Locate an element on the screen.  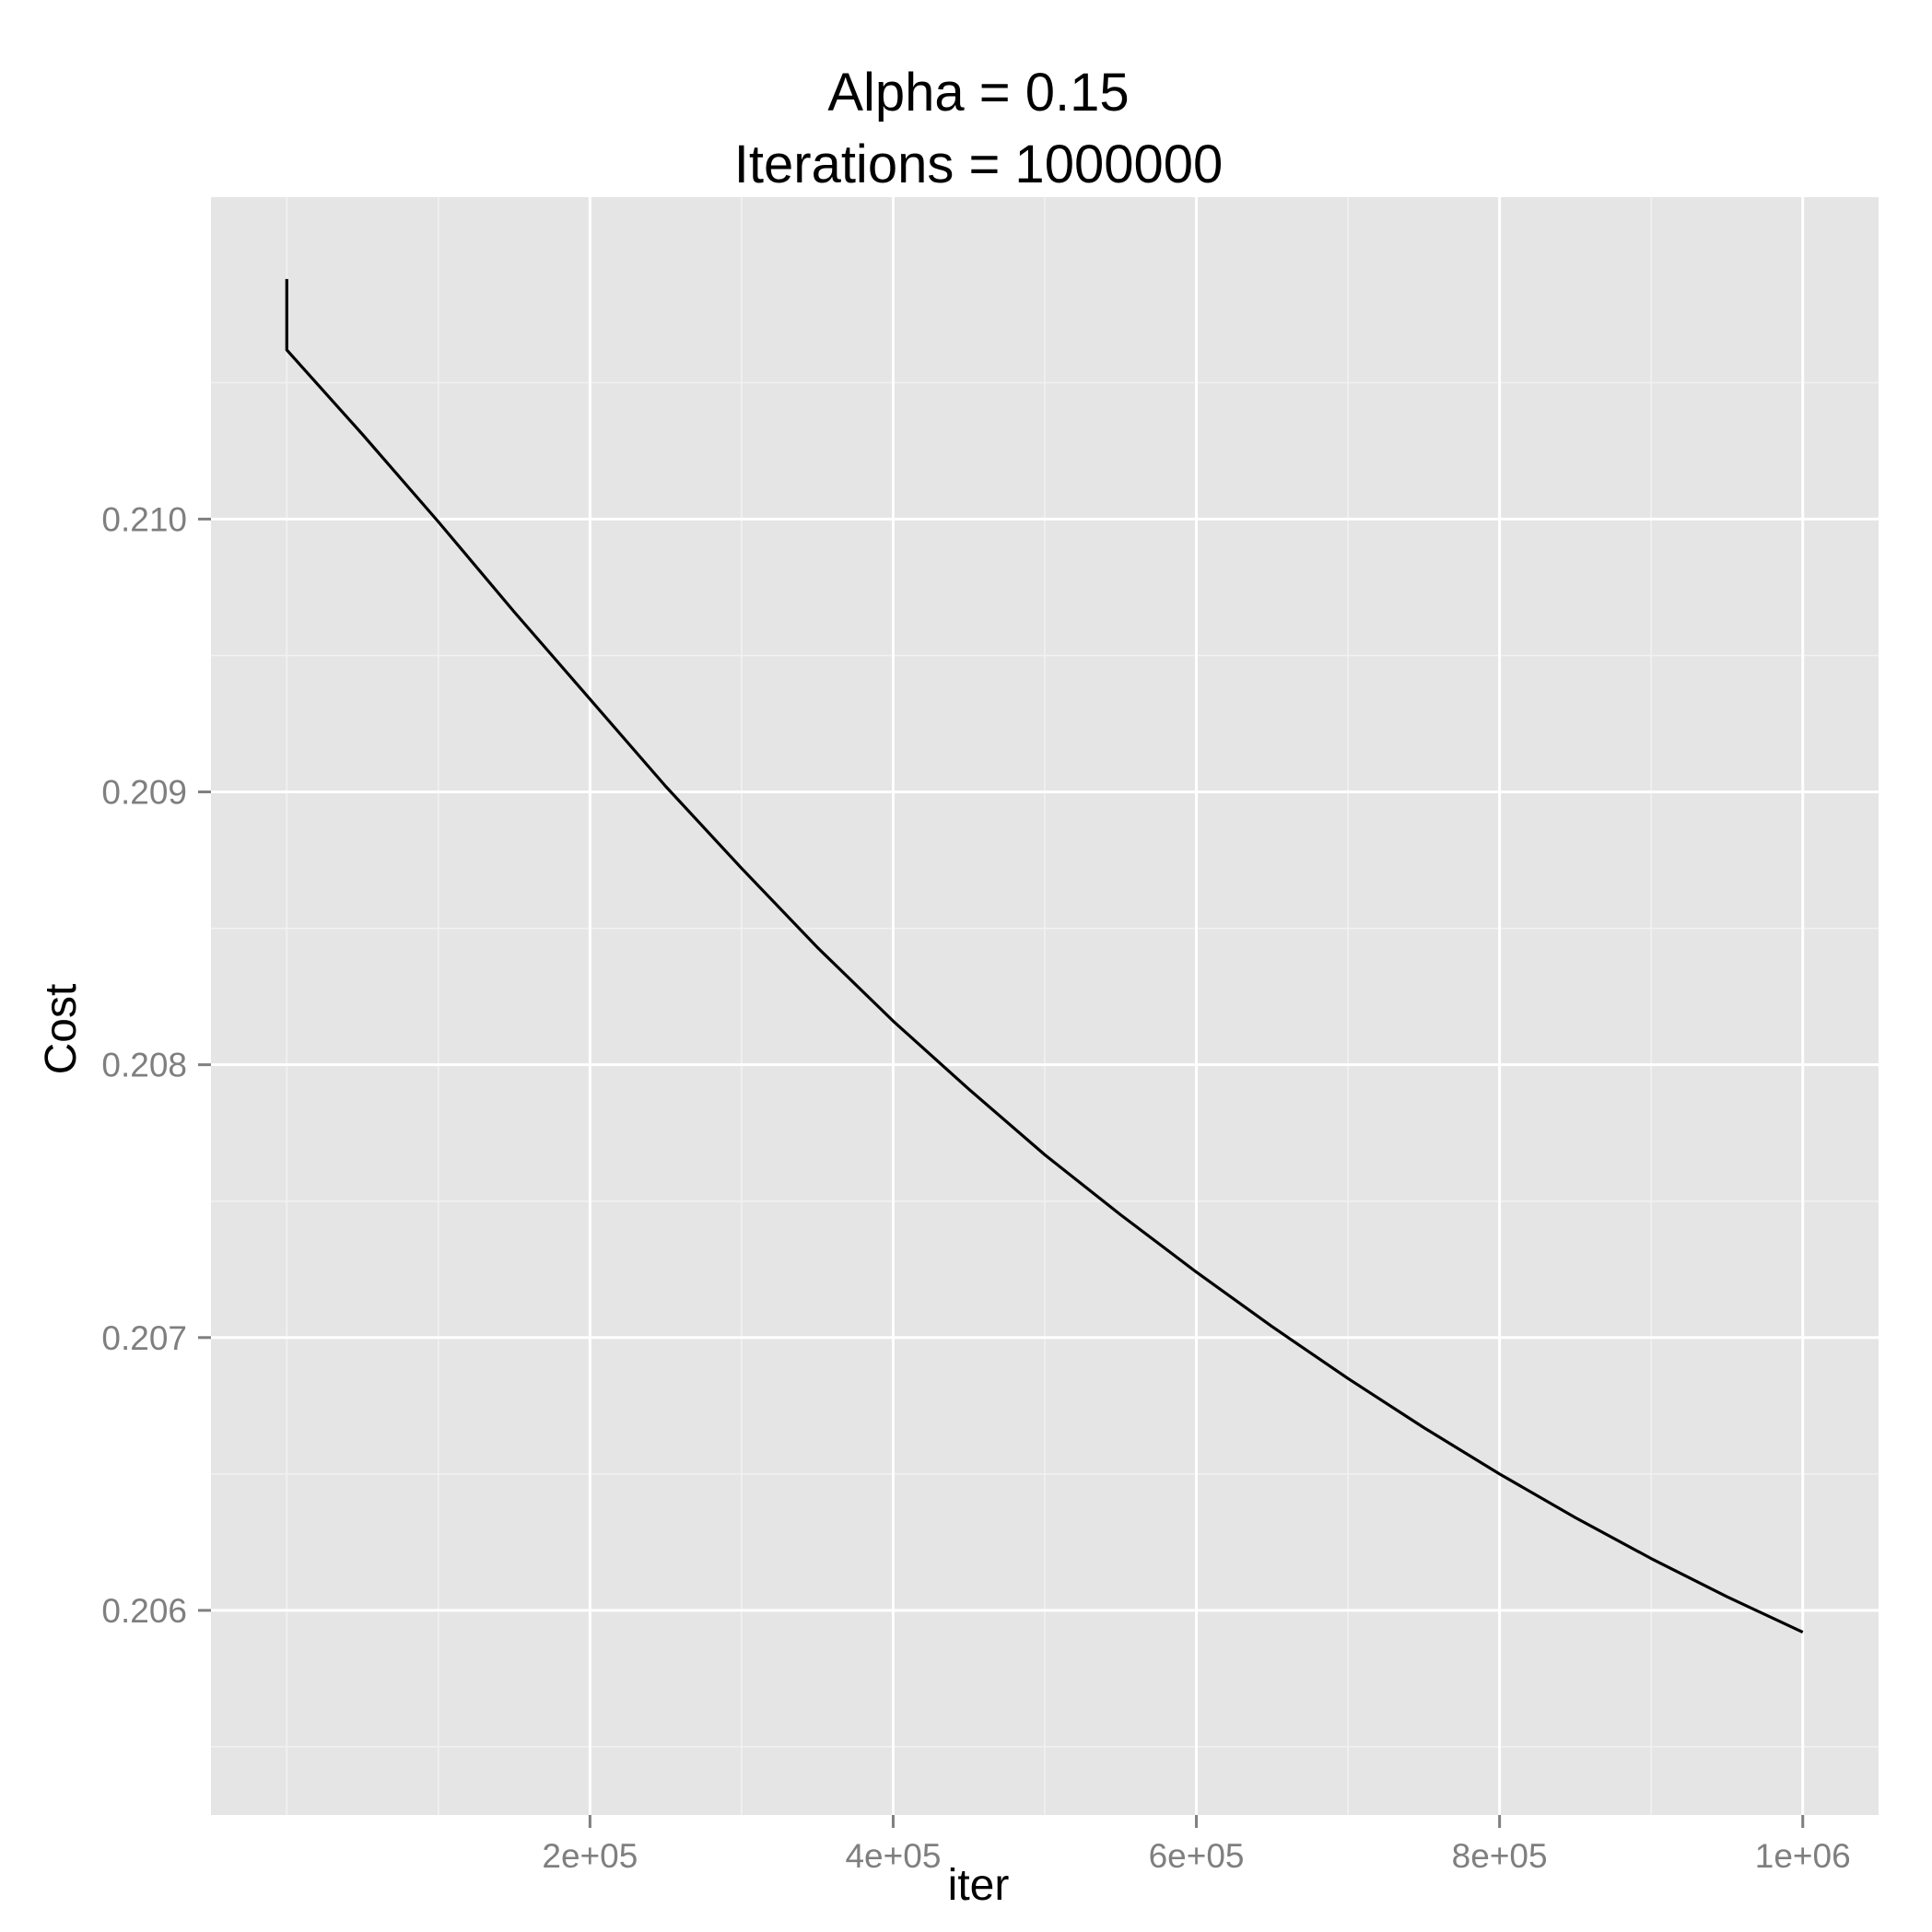
y-axis: 0.206 0.207 0.208 0.209 0.210 is located at coordinates (156, 1065).